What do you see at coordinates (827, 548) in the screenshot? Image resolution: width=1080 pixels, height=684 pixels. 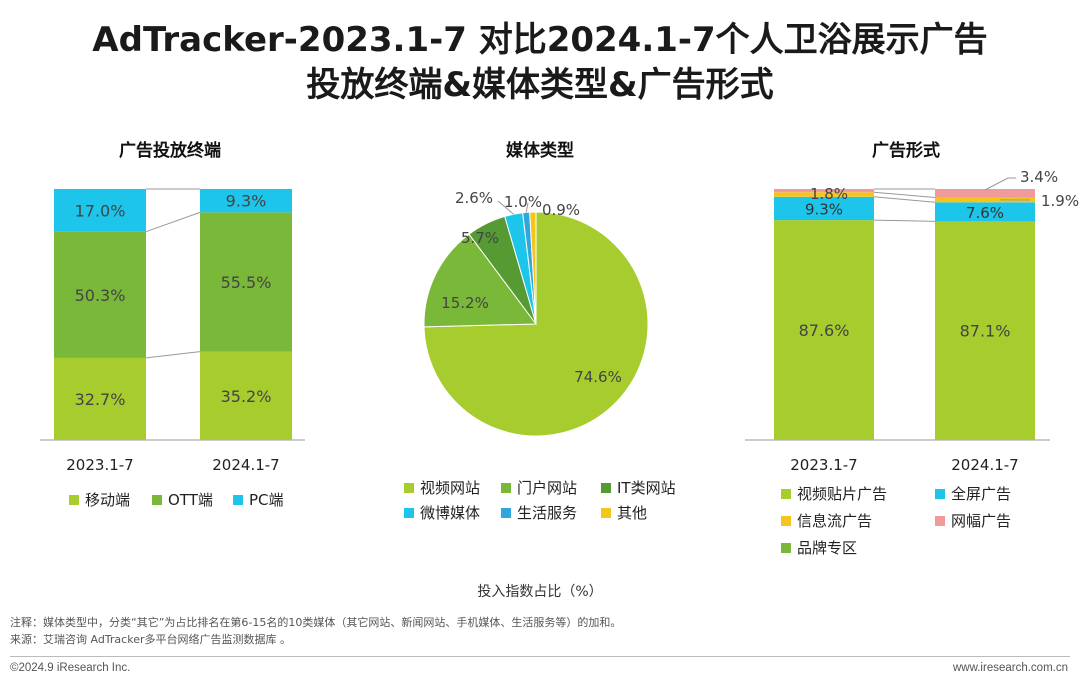 I see `legend-label: 品牌专区` at bounding box center [827, 548].